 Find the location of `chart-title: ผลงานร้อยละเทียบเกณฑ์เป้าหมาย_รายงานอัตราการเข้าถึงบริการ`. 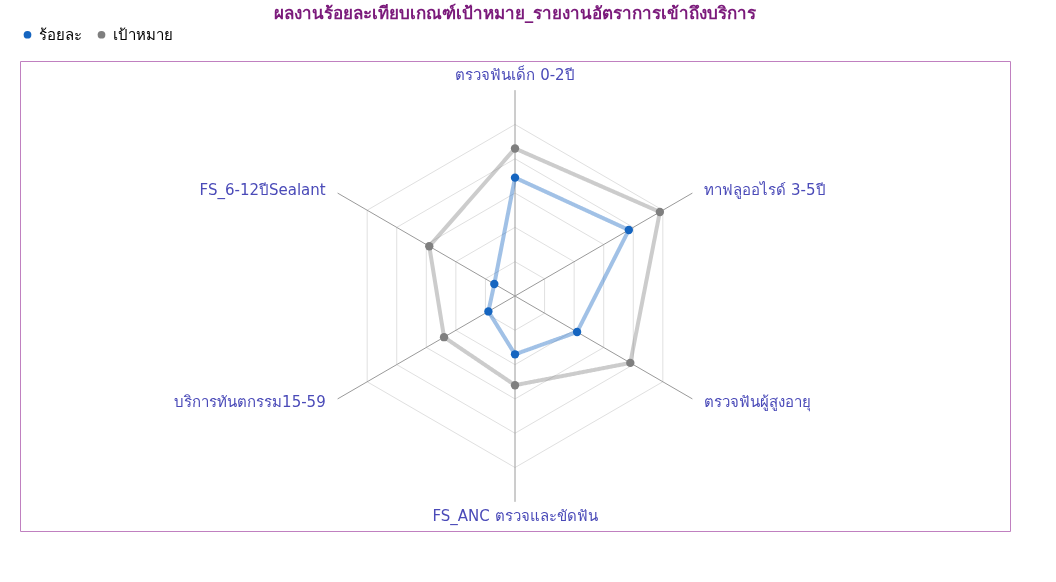

chart-title: ผลงานร้อยละเทียบเกณฑ์เป้าหมาย_รายงานอัตราการเข้าถึงบริการ is located at coordinates (515, 13).